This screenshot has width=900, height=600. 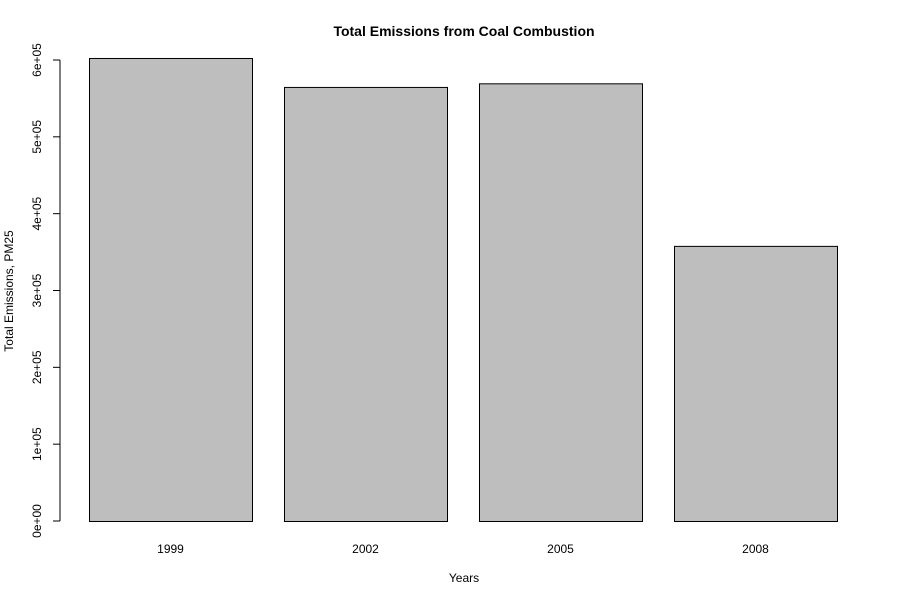 I want to click on bar-2005, so click(x=561, y=302).